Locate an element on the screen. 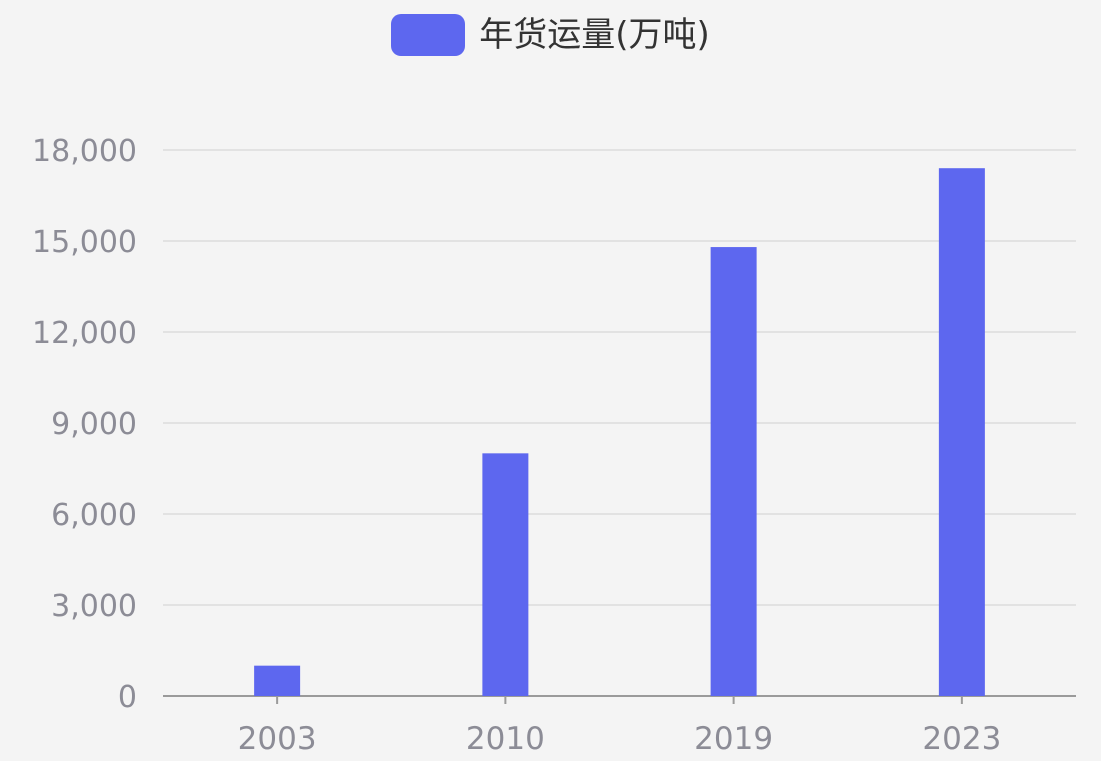  bar-2019 is located at coordinates (733, 472).